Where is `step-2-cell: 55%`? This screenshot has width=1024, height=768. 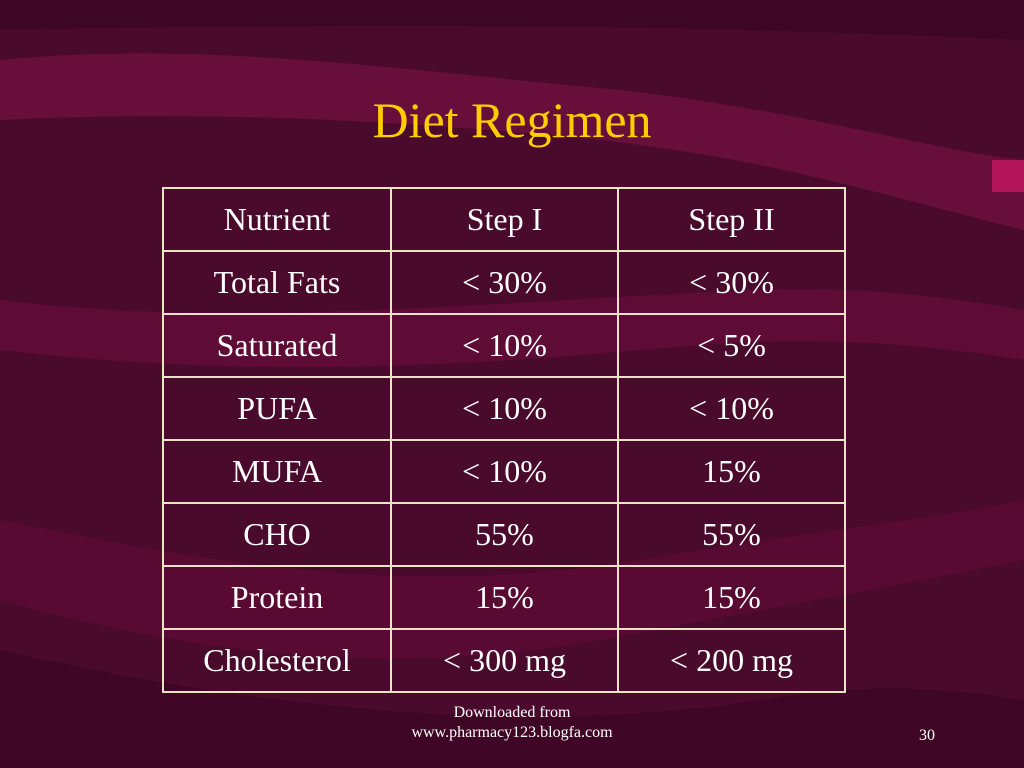
step-2-cell: 55% is located at coordinates (731, 534).